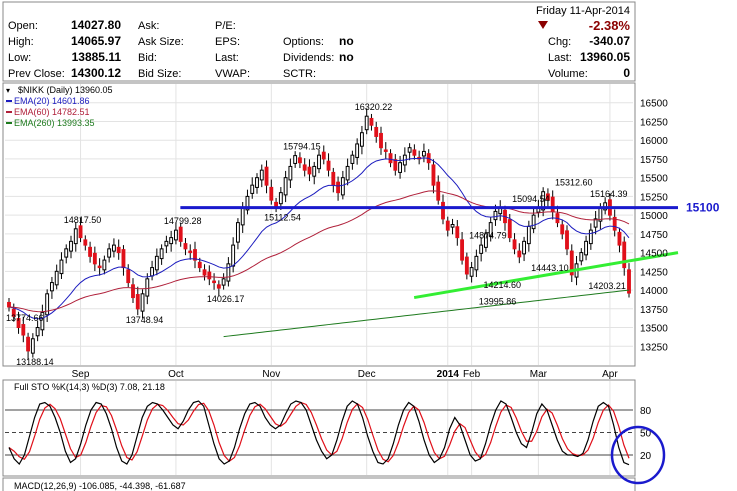  What do you see at coordinates (374, 107) in the screenshot?
I see `price-annotation: 16320.22` at bounding box center [374, 107].